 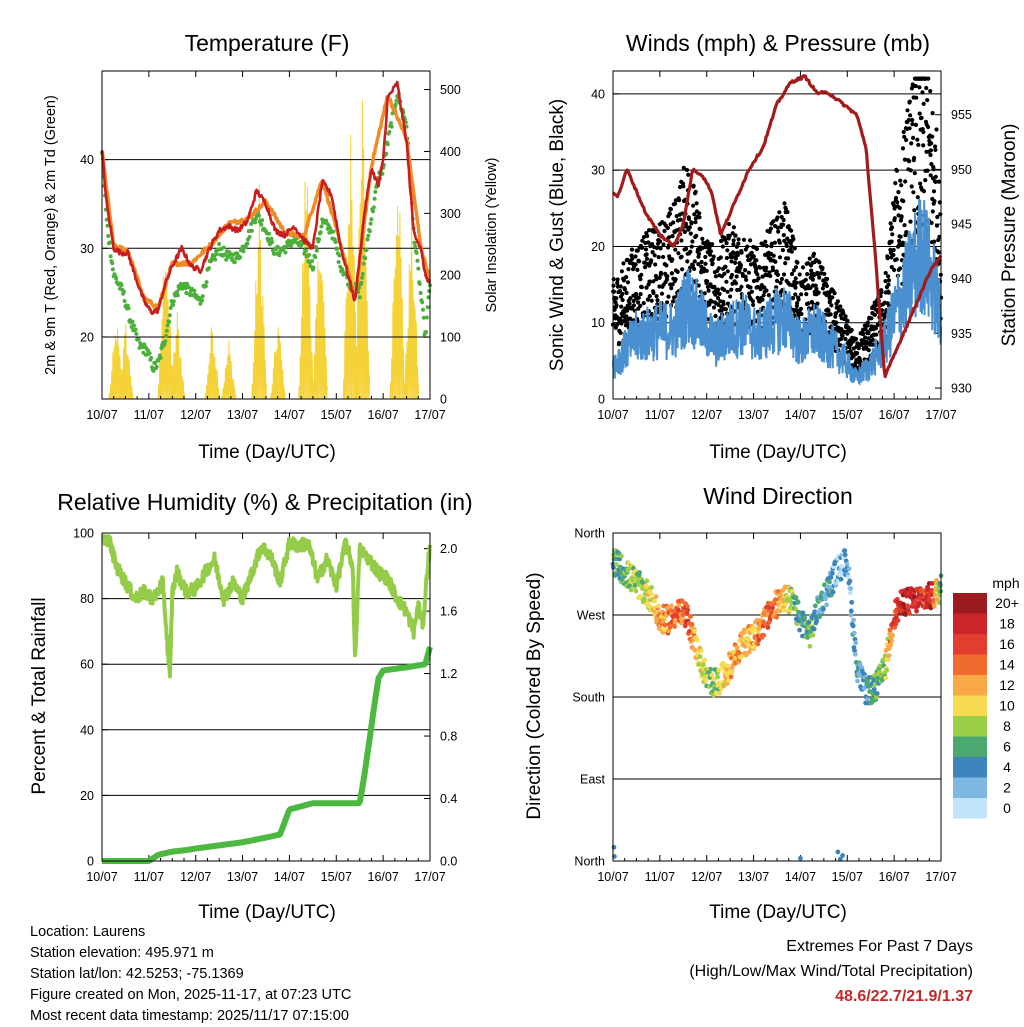 I want to click on wind-ylabel-right: Station Pressure (Maroon), so click(x=1009, y=235).